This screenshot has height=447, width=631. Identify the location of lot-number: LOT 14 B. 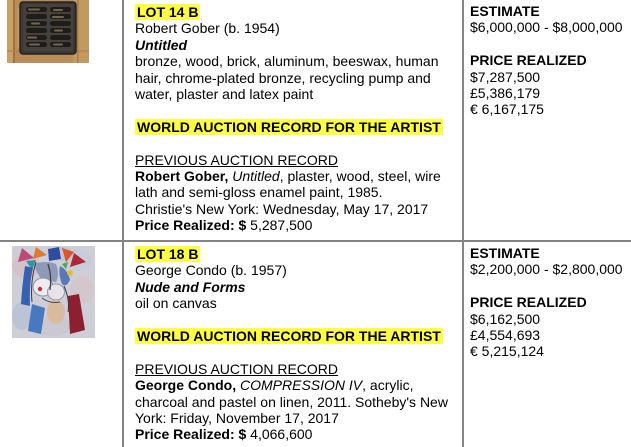
(168, 12).